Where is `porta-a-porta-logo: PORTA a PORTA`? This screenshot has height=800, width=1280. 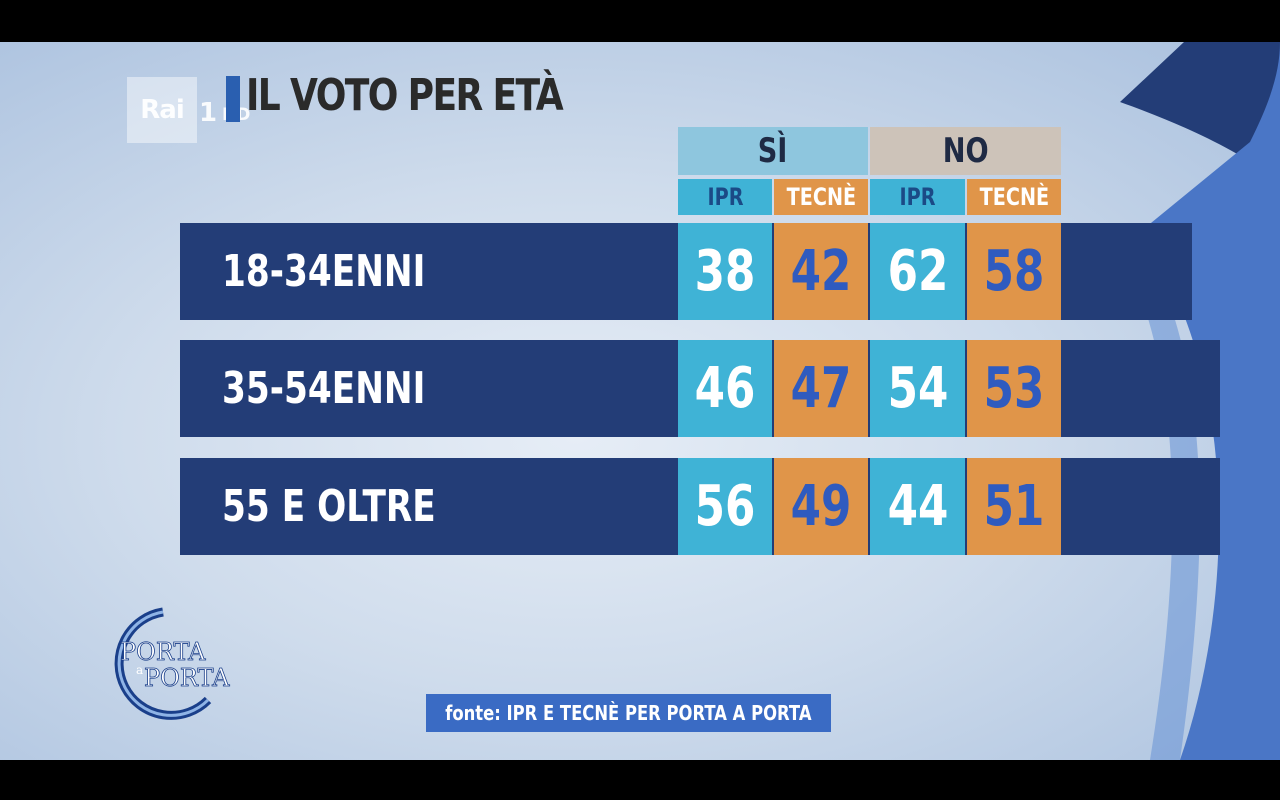
porta-a-porta-logo: PORTA a PORTA is located at coordinates (172, 663).